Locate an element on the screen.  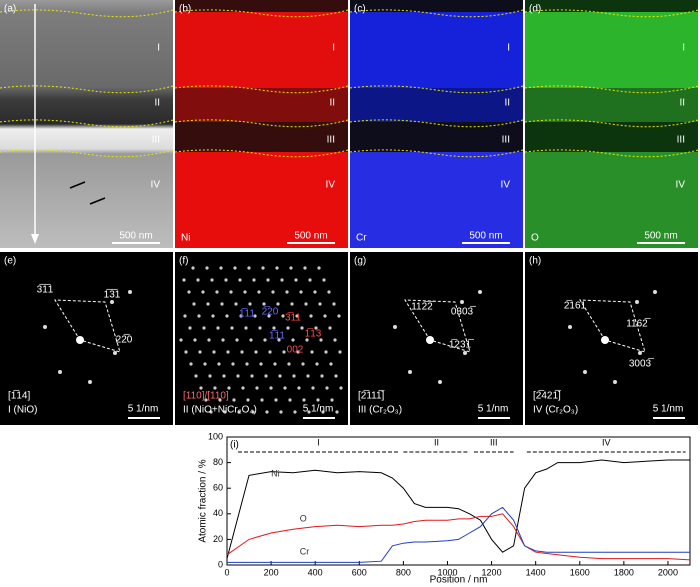
plot-frame is located at coordinates (458, 501).